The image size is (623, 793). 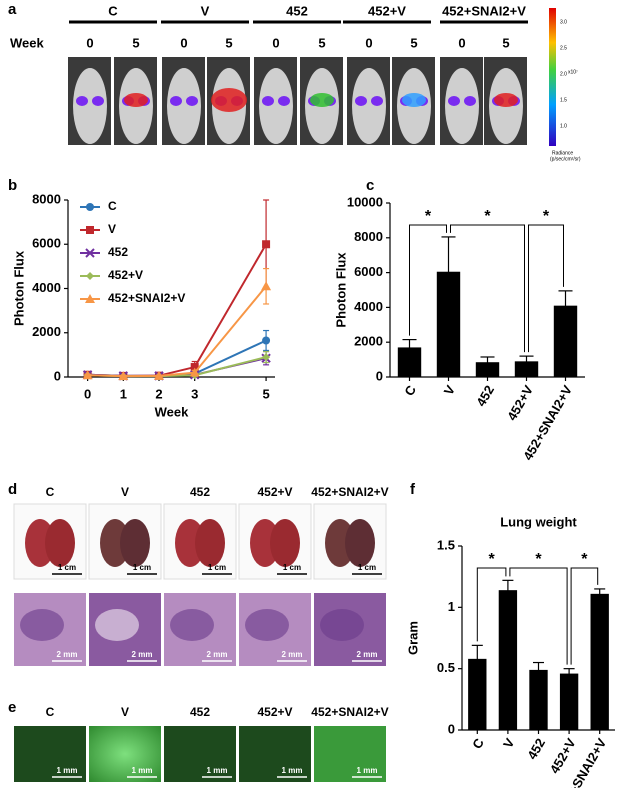 I want to click on y-tick-label: 2000, so click(x=46, y=331).